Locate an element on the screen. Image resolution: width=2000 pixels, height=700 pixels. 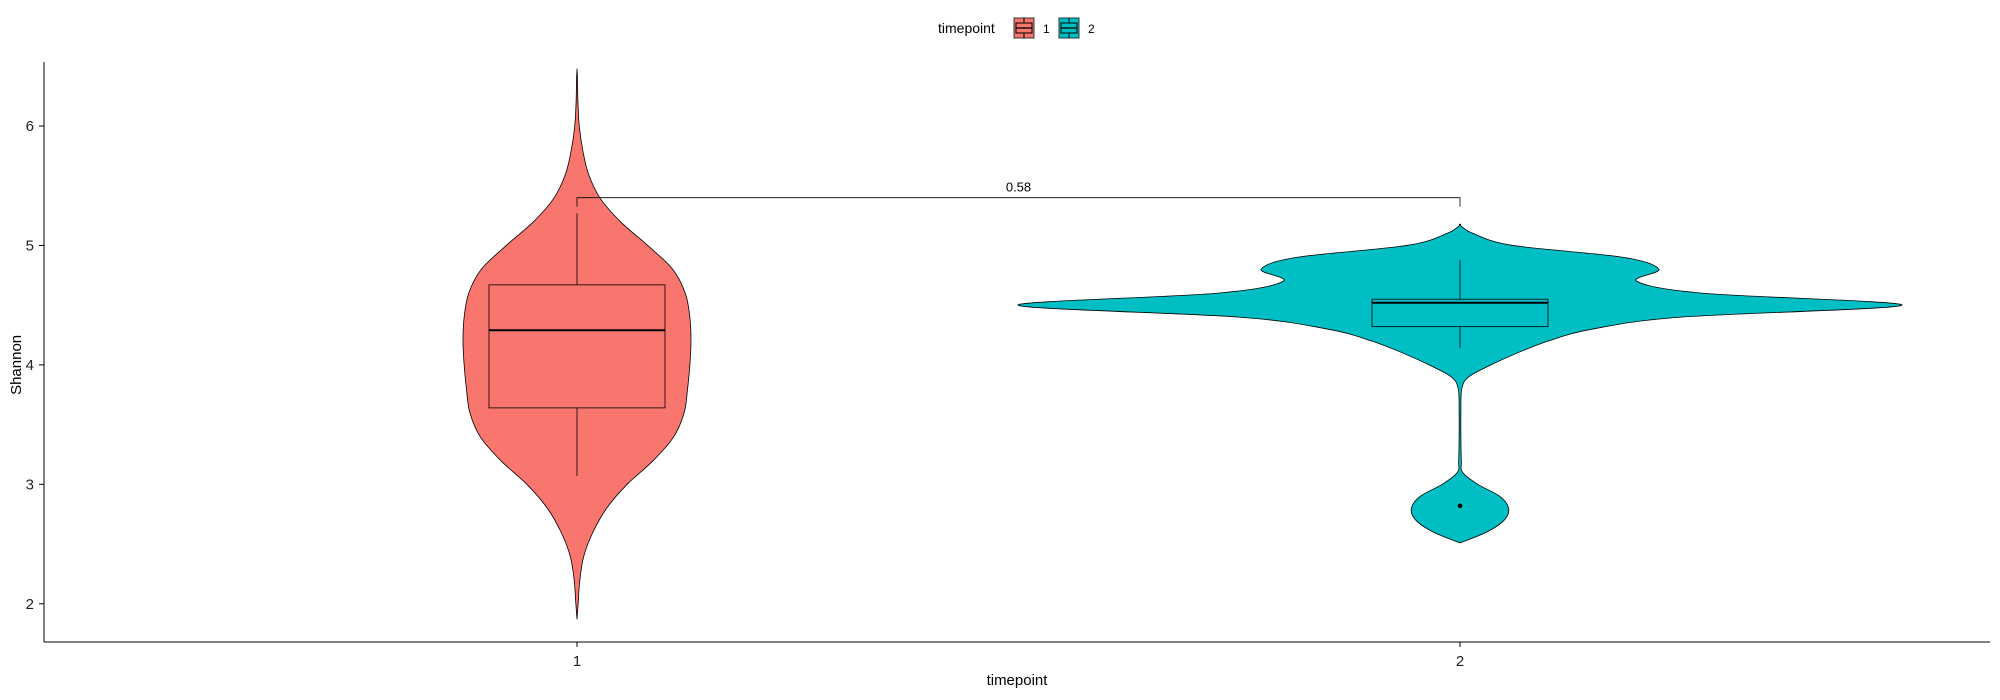
y-tick-label: 4 is located at coordinates (30, 365).